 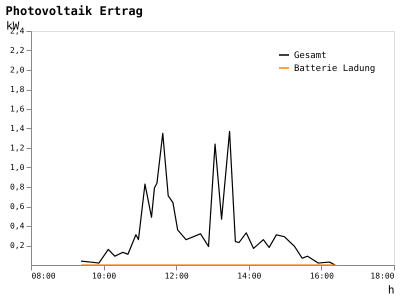 I want to click on y-tick-label: 2,0, so click(x=17, y=70).